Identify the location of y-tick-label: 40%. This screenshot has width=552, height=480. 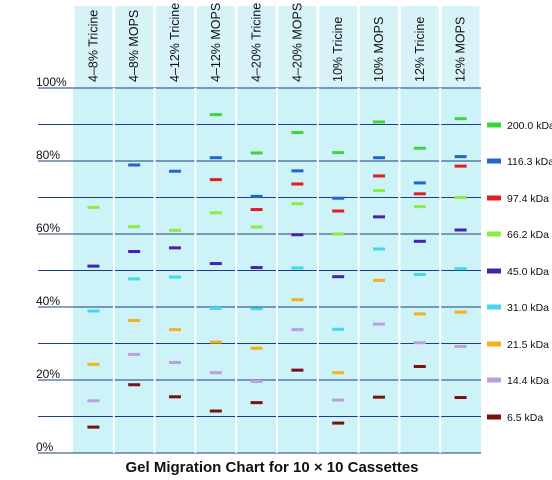
(48, 301).